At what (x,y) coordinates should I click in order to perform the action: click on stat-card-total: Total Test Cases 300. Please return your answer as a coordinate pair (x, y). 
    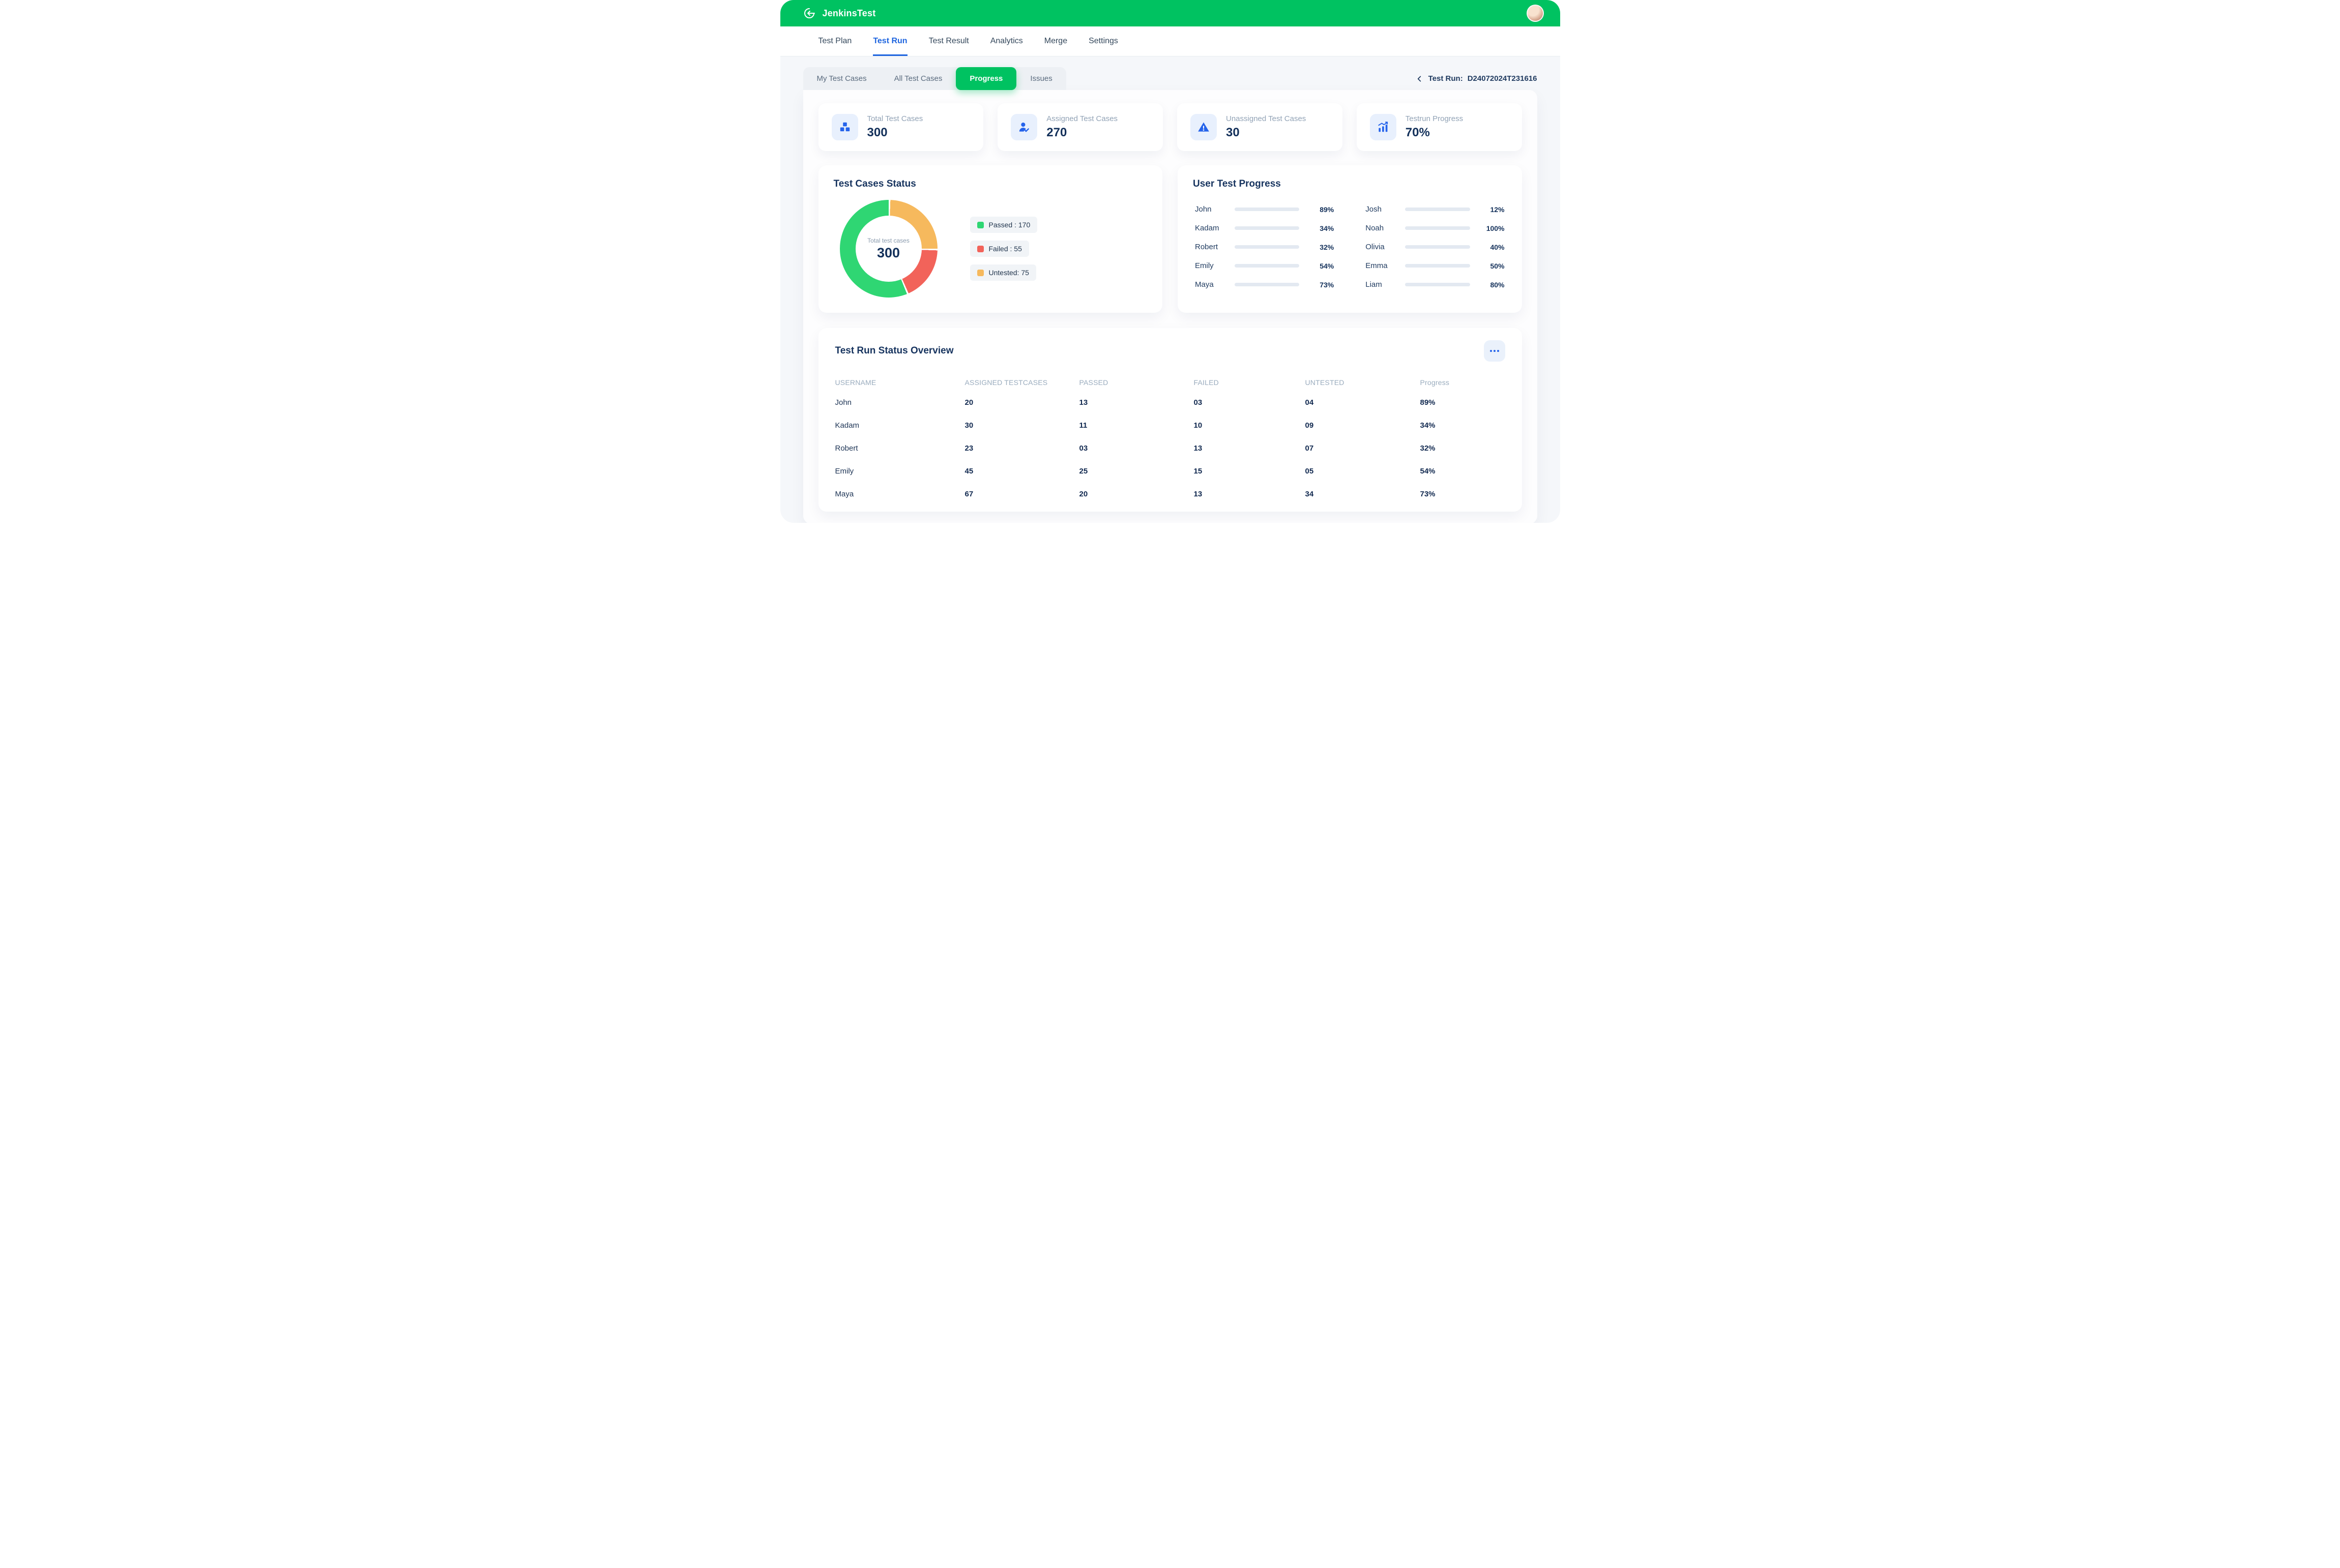
    Looking at the image, I should click on (901, 127).